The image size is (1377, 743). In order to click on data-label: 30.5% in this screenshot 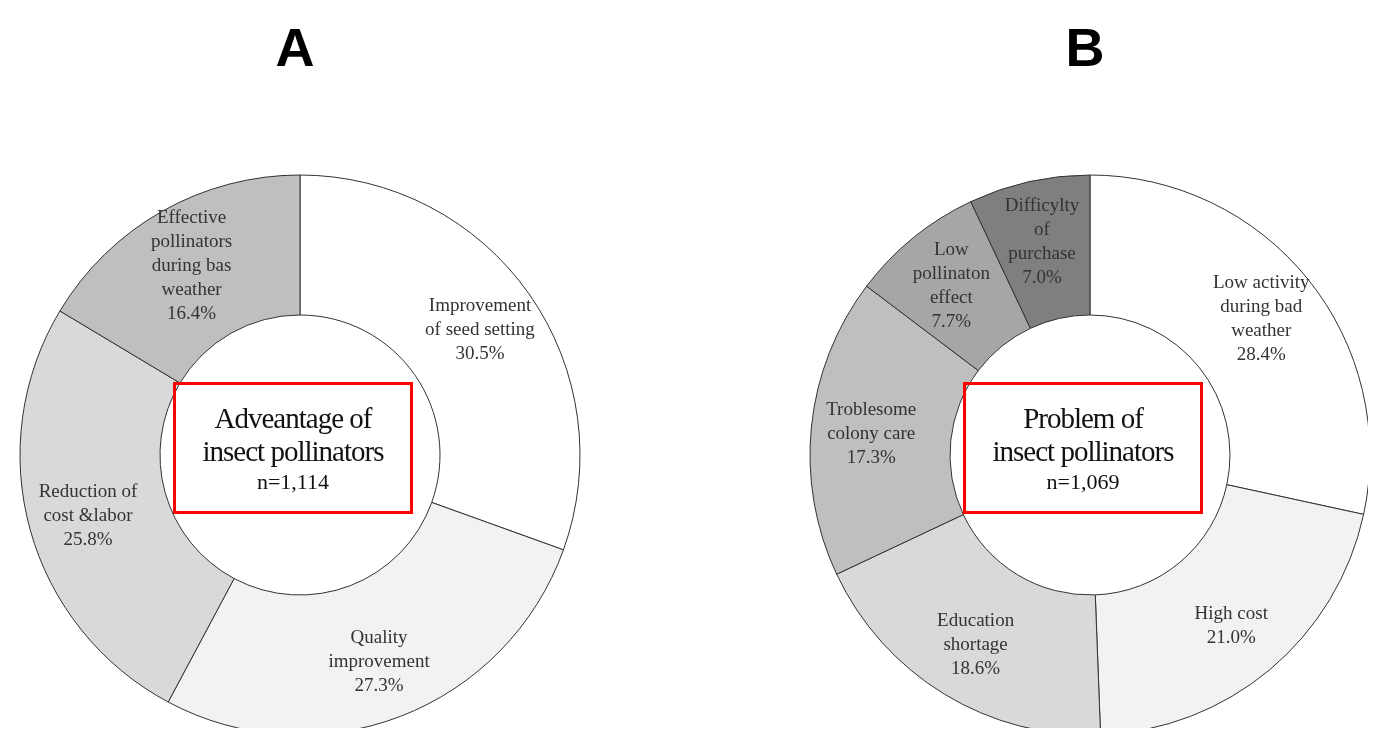, I will do `click(480, 352)`.